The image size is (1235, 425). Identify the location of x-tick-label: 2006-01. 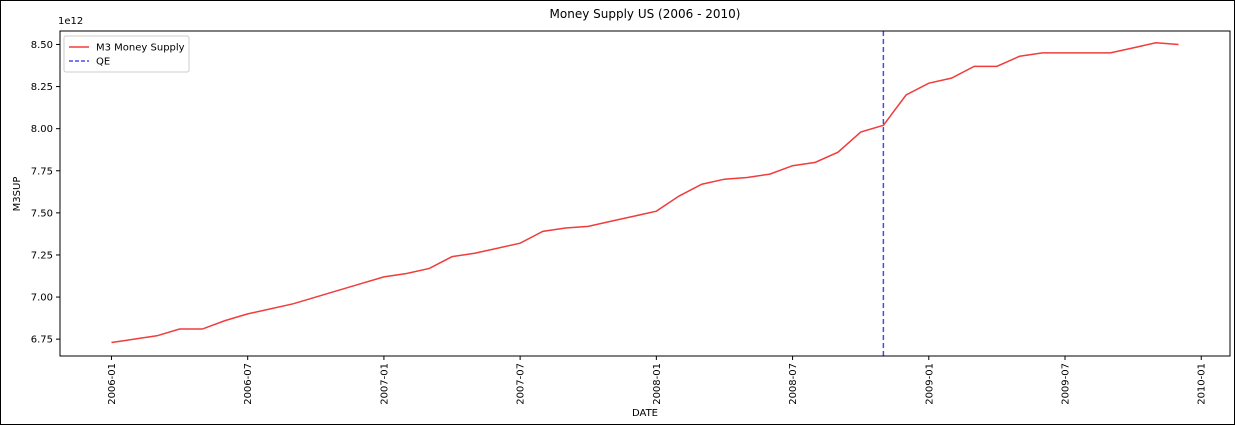
(112, 384).